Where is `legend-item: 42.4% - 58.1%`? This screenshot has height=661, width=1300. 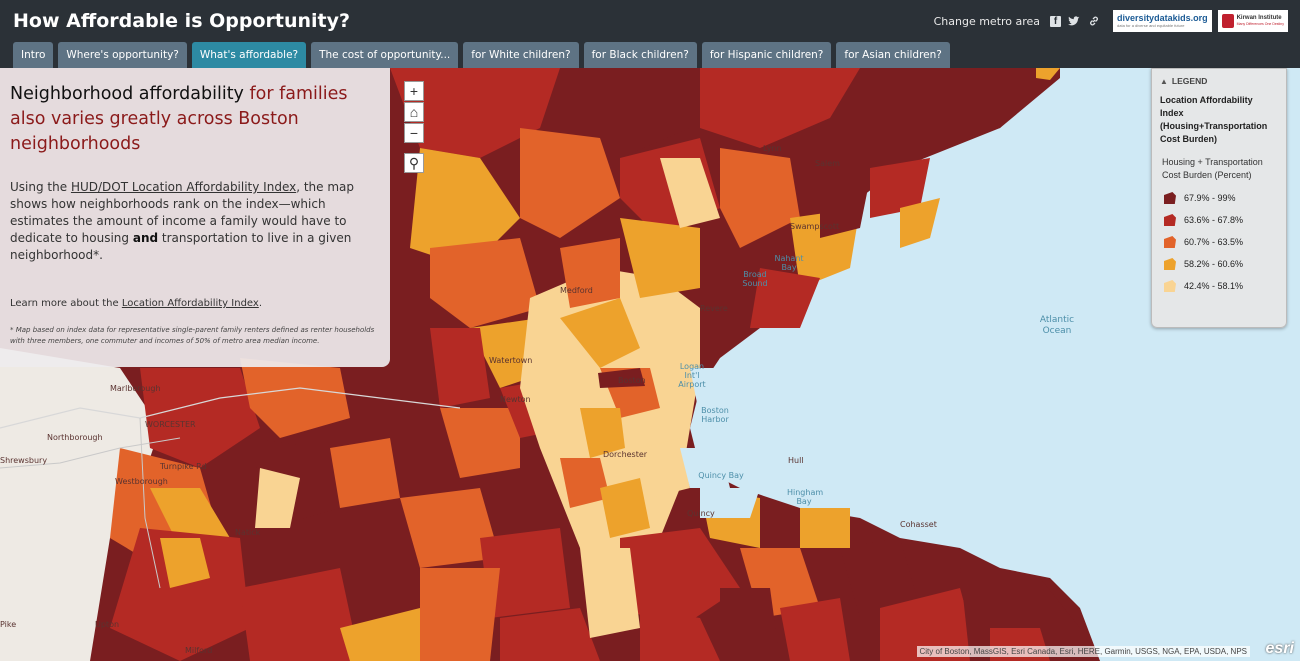
legend-item: 42.4% - 58.1% is located at coordinates (1221, 286).